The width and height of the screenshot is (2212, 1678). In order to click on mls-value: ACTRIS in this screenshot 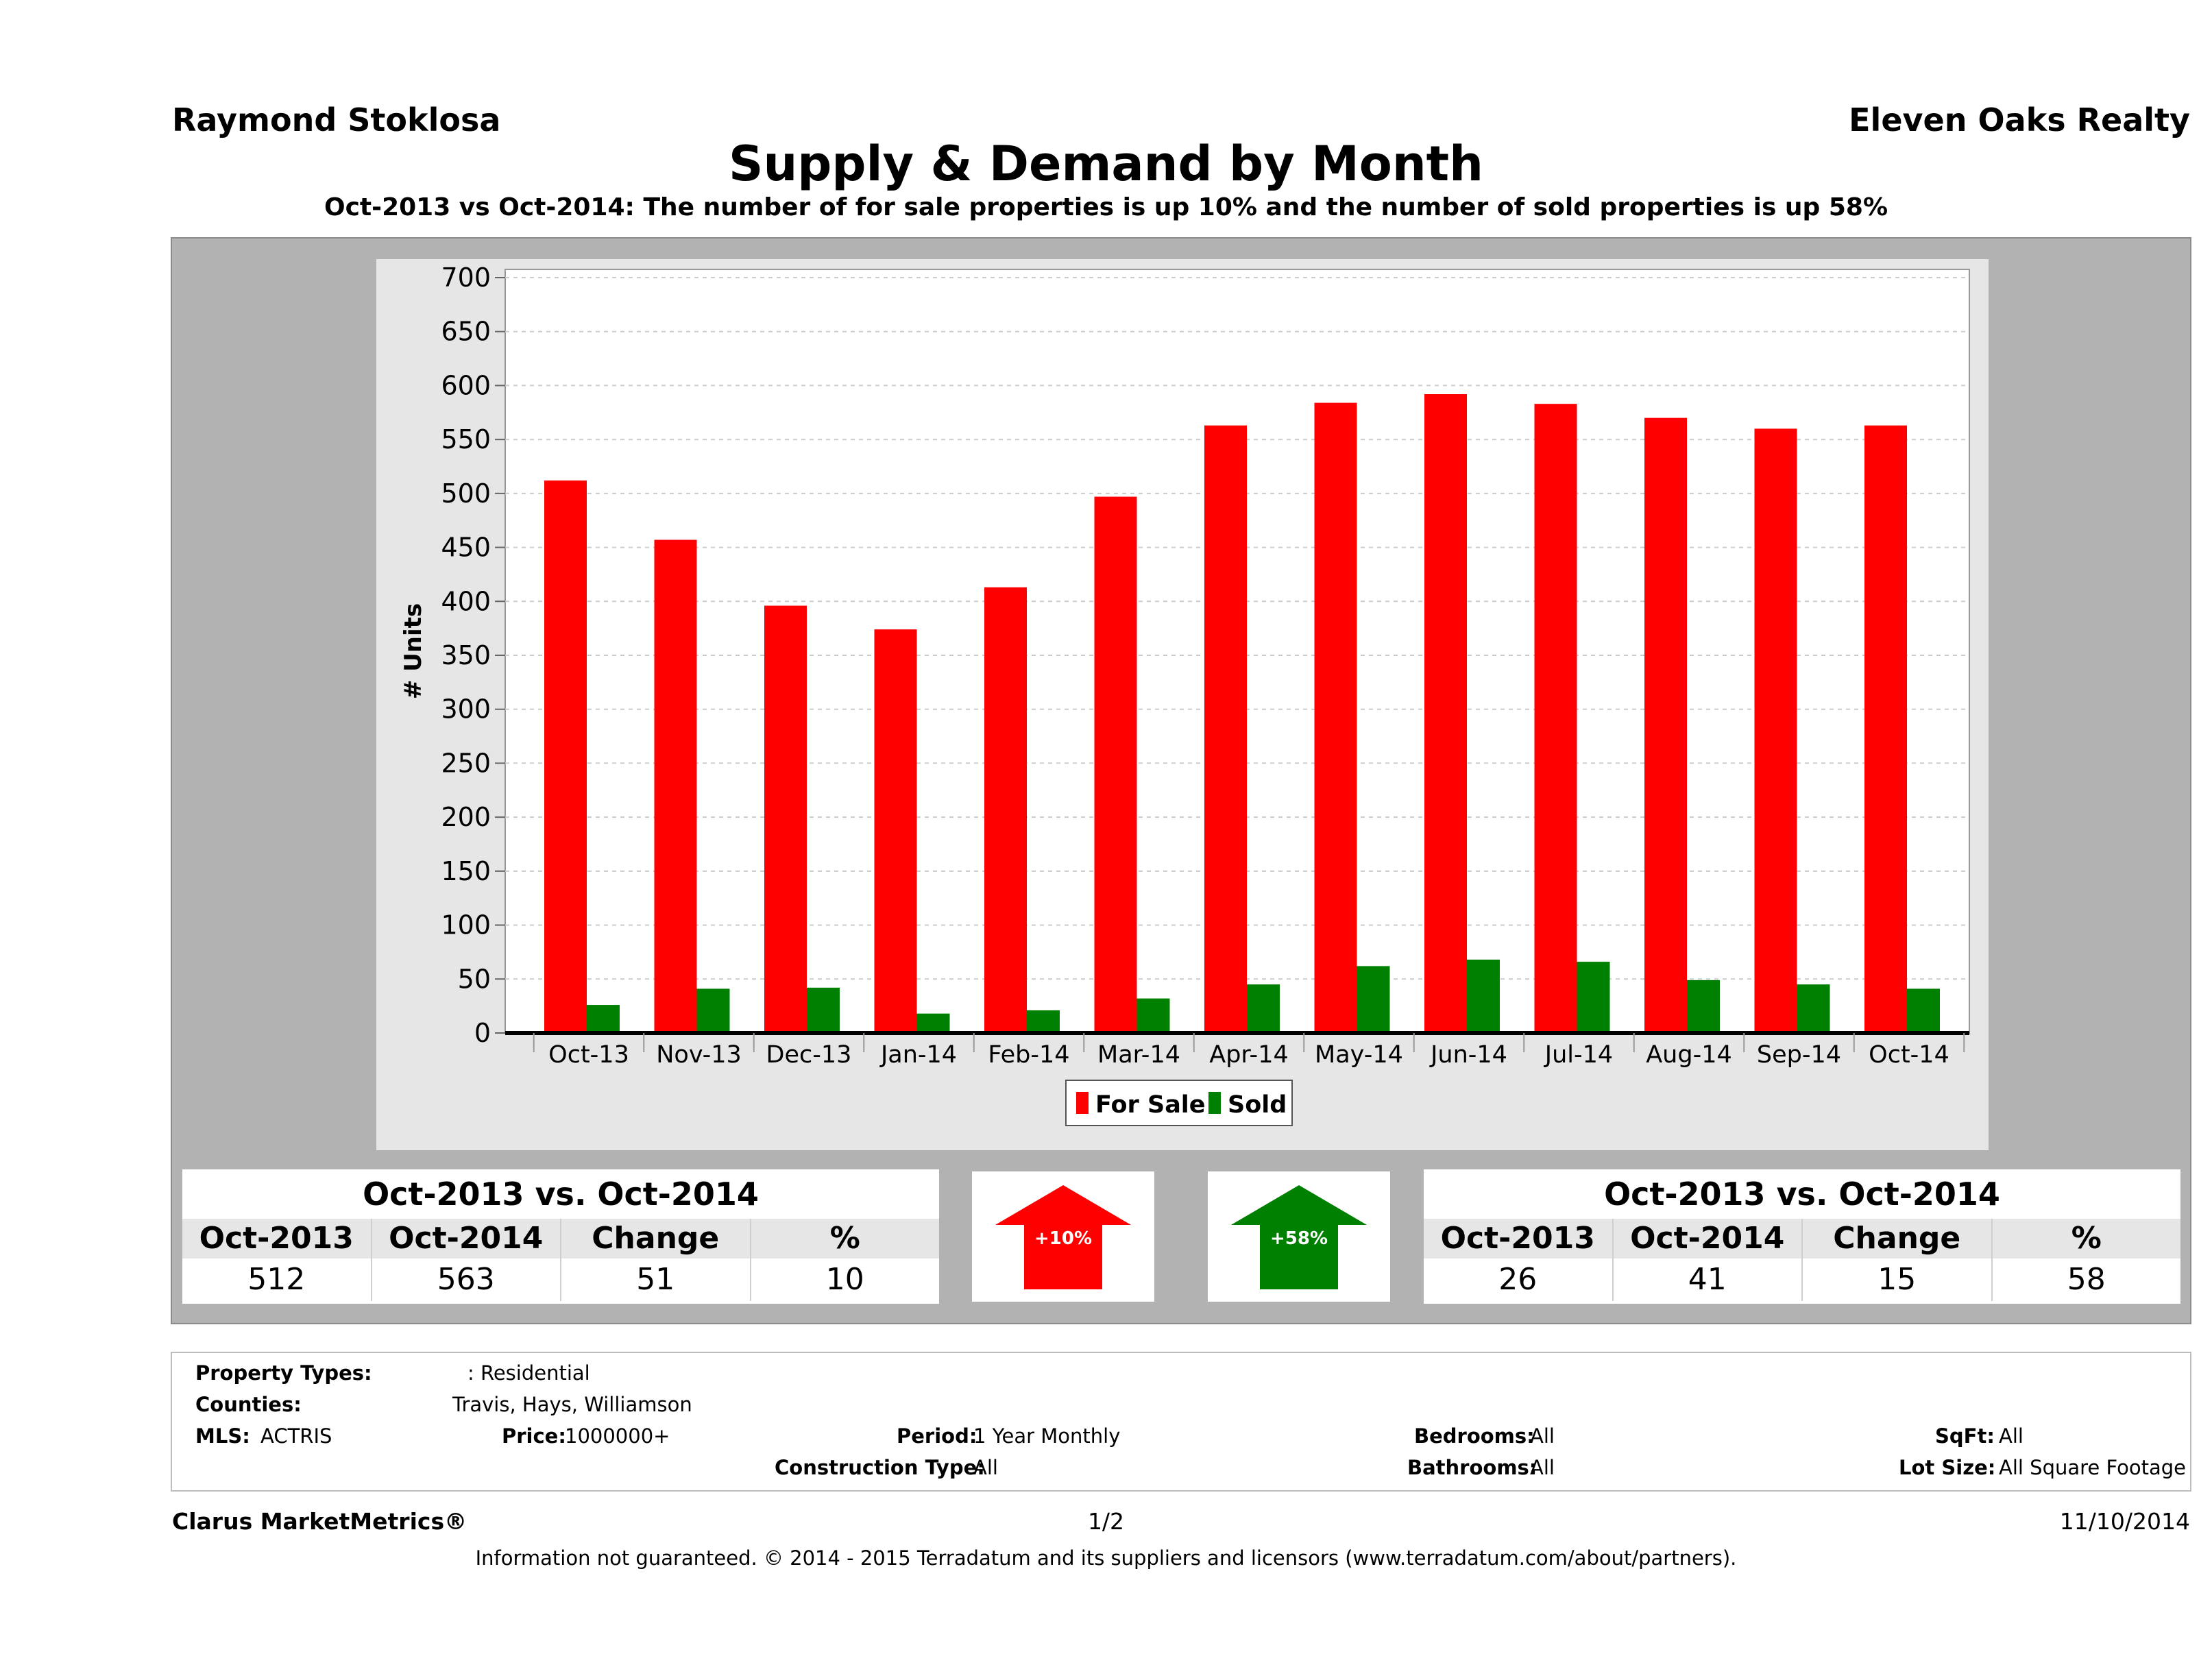, I will do `click(296, 1436)`.